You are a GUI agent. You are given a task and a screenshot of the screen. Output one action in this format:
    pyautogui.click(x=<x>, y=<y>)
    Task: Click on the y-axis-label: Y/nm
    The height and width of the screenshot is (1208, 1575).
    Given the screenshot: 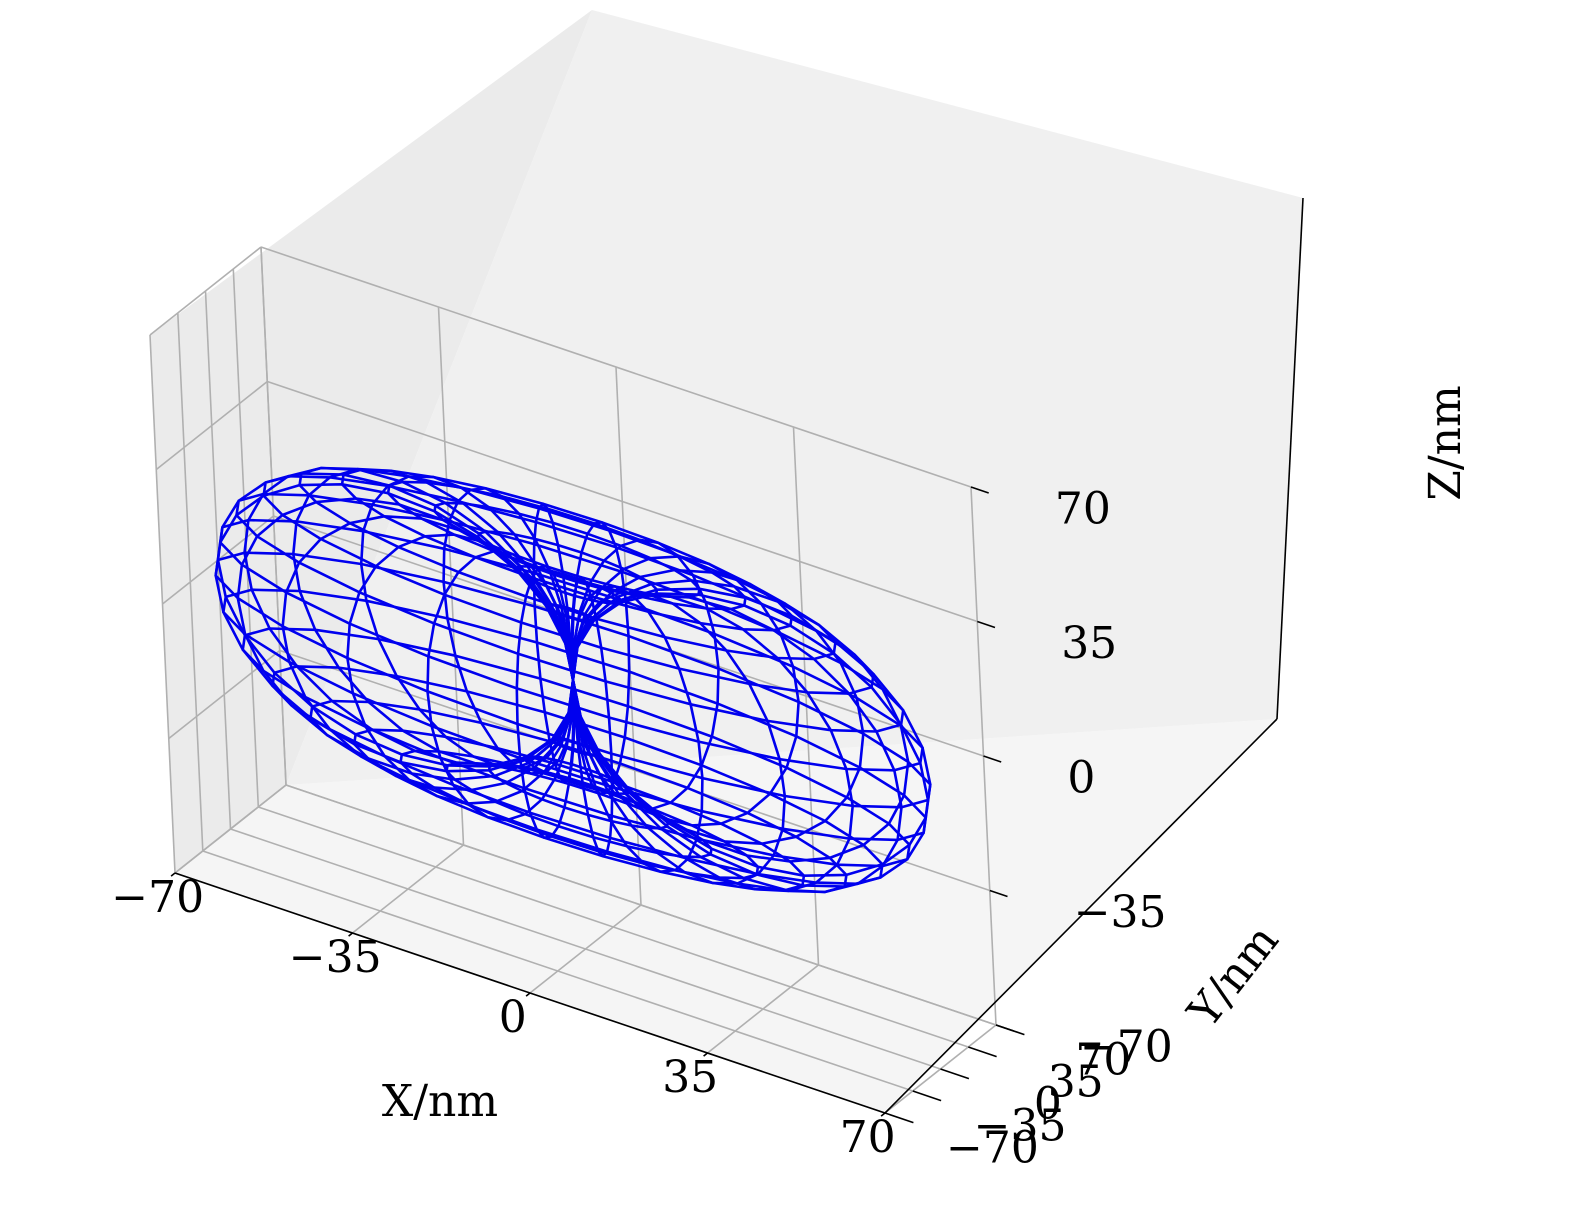 What is the action you would take?
    pyautogui.click(x=1233, y=976)
    